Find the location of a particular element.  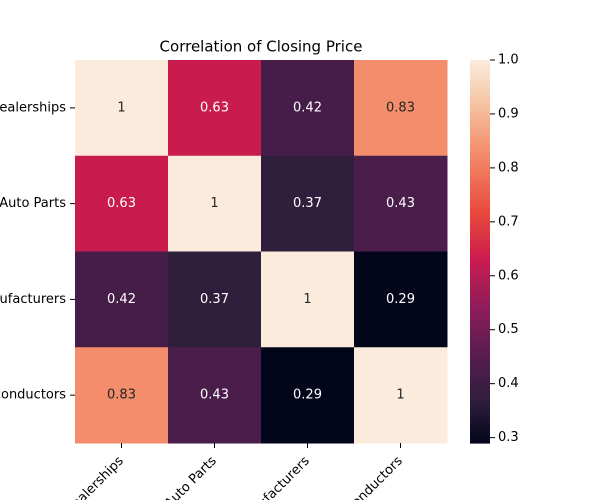

cell-label: 0.83 is located at coordinates (121, 395).